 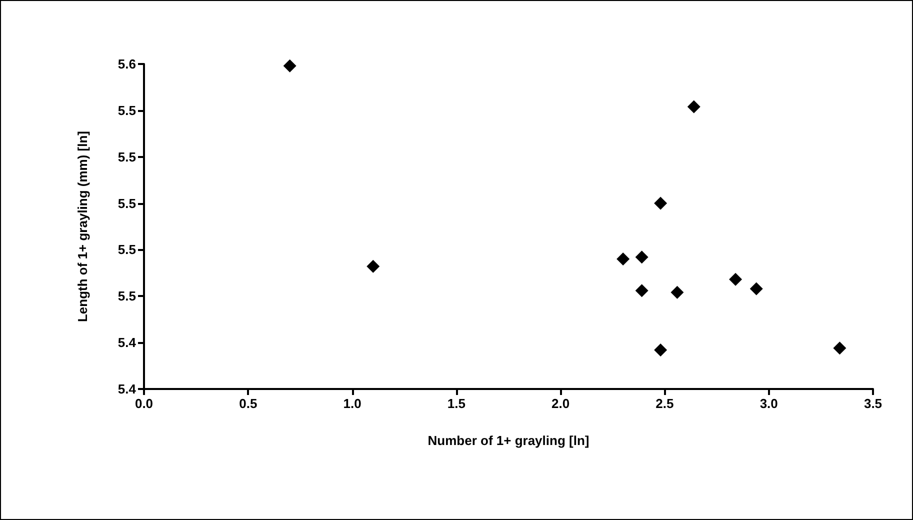 What do you see at coordinates (665, 403) in the screenshot?
I see `x-tick-label: 2.5` at bounding box center [665, 403].